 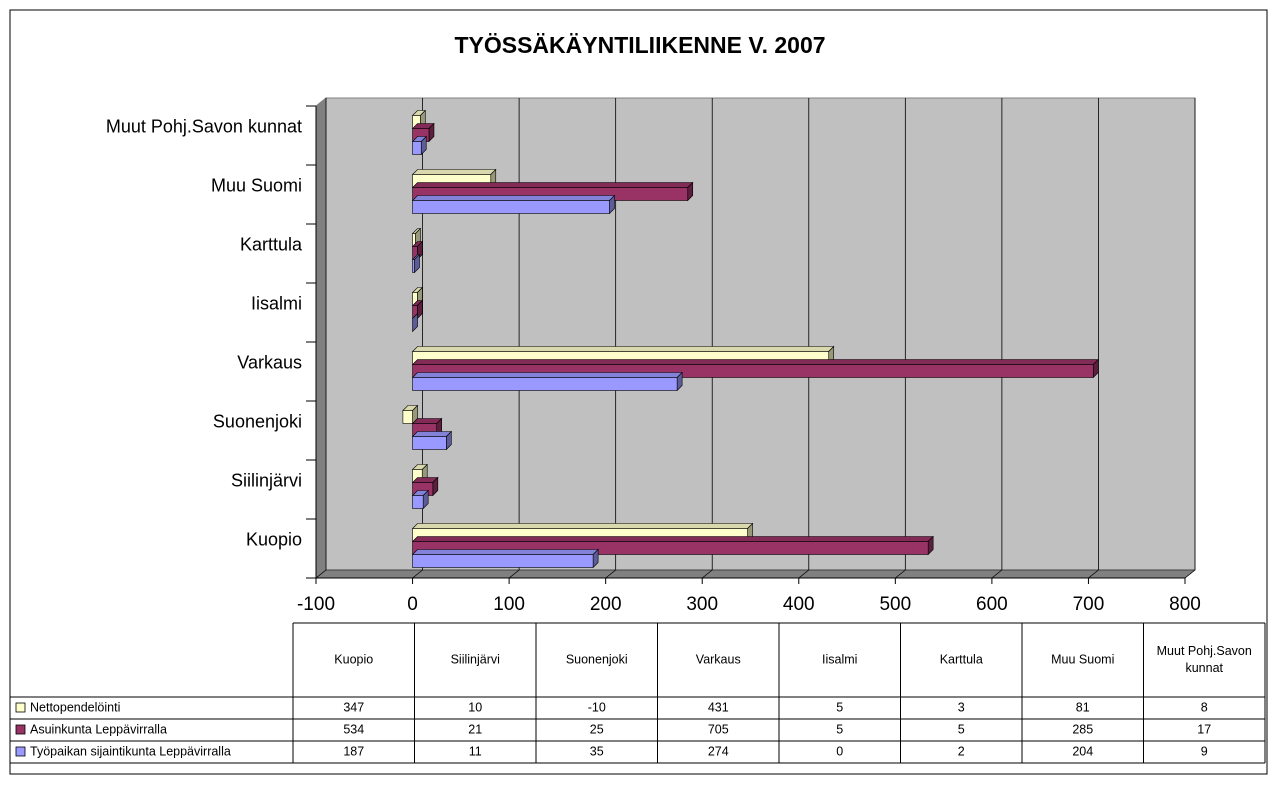 I want to click on table-cell: 204, so click(x=1082, y=751).